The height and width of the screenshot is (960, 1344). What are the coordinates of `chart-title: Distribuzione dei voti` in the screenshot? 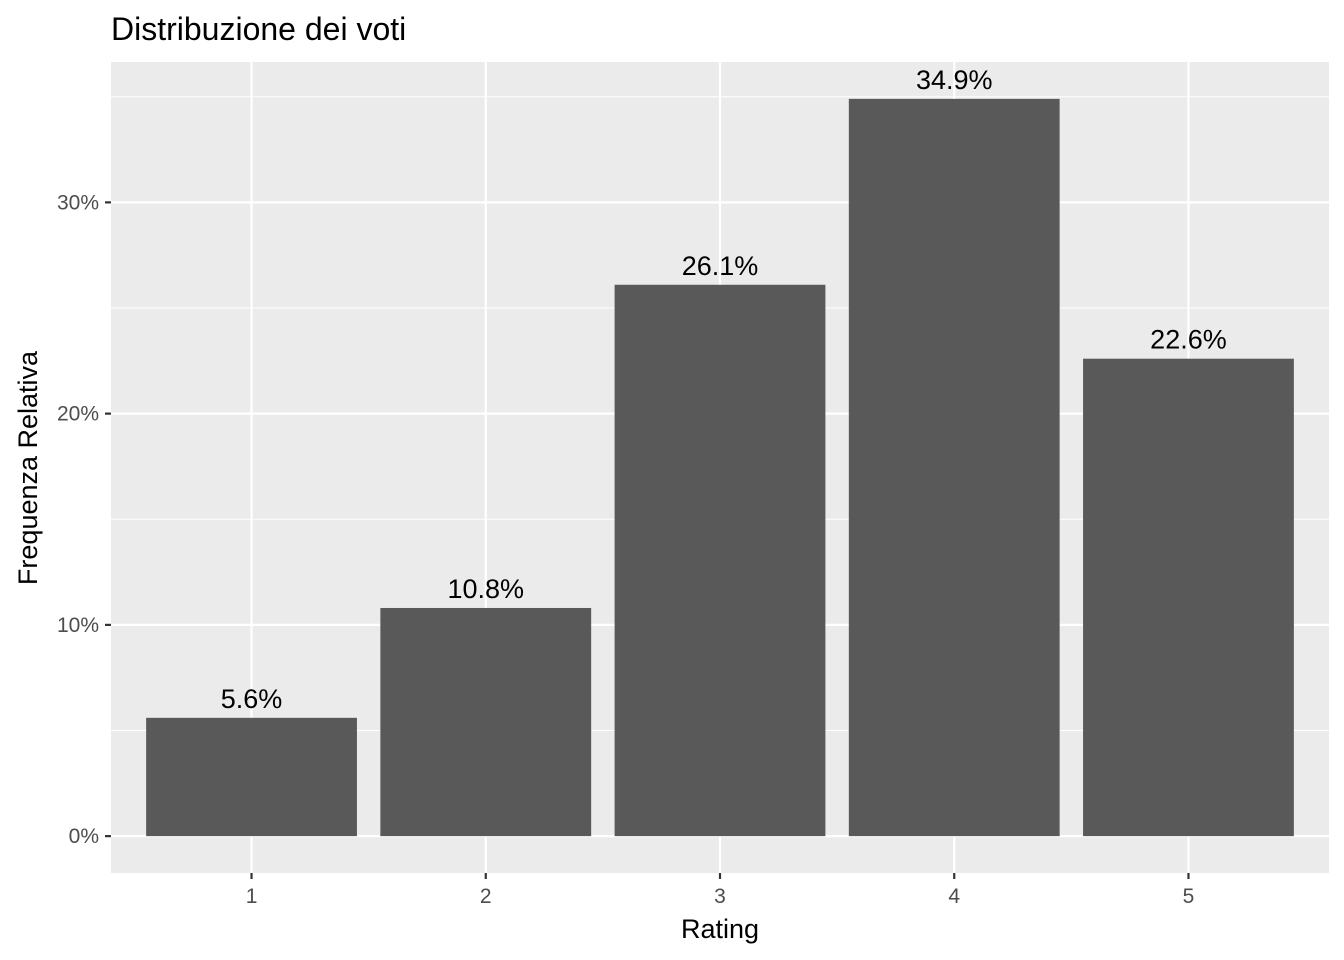 It's located at (258, 29).